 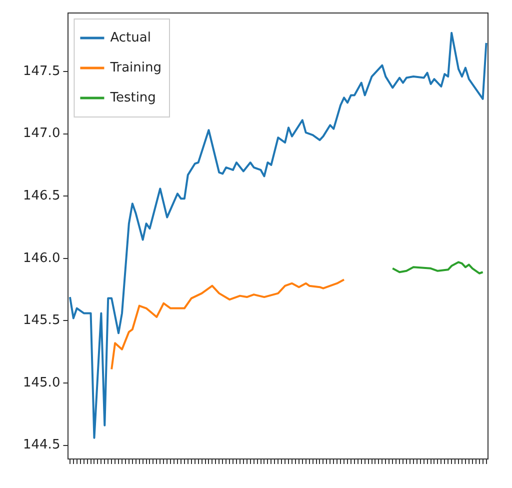 I want to click on y-tick-label: 145.0, so click(x=41, y=382).